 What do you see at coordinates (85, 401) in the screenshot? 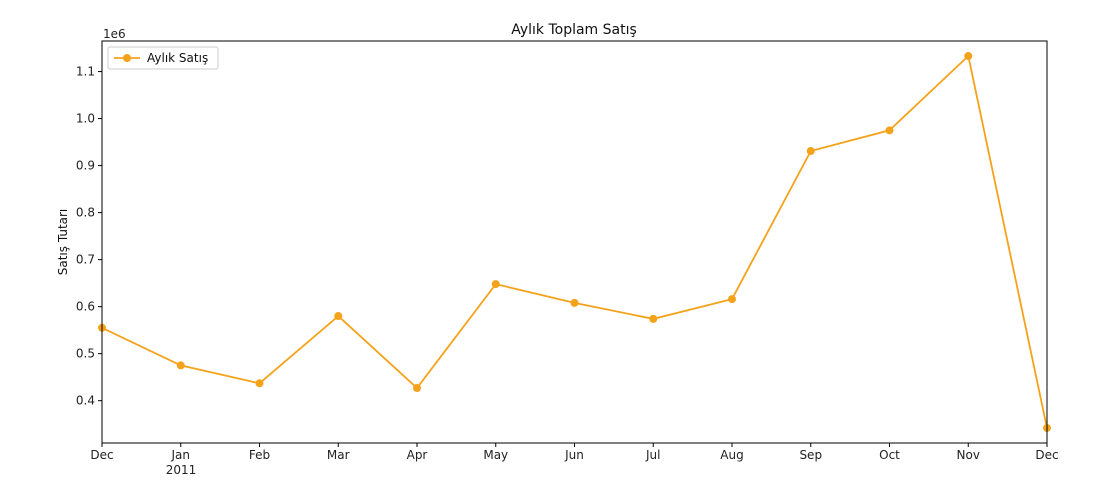
I see `y-tick-label: 0.4` at bounding box center [85, 401].